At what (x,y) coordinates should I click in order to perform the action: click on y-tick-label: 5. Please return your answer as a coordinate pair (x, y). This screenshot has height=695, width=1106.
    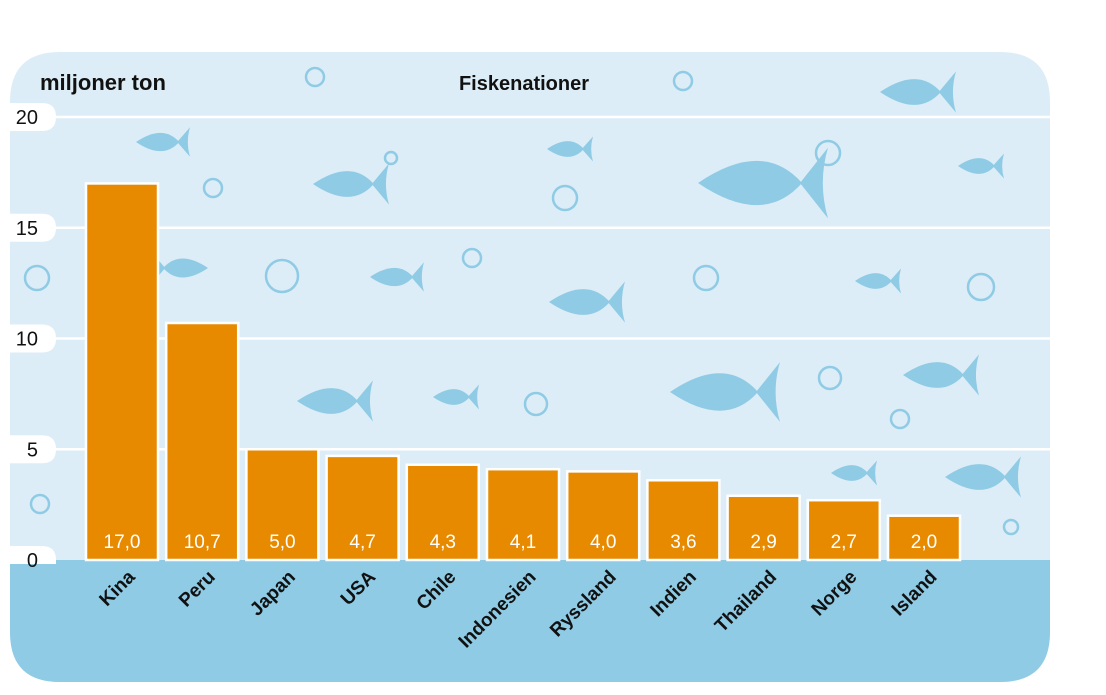
    Looking at the image, I should click on (32, 450).